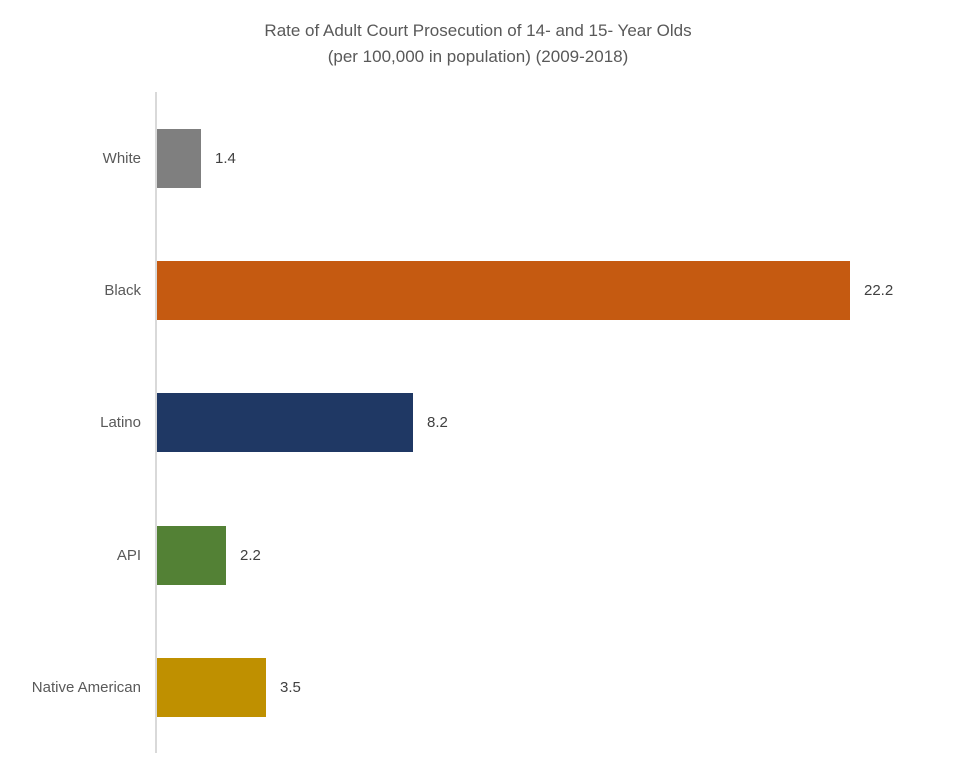 This screenshot has height=777, width=956. I want to click on bar-api, so click(191, 555).